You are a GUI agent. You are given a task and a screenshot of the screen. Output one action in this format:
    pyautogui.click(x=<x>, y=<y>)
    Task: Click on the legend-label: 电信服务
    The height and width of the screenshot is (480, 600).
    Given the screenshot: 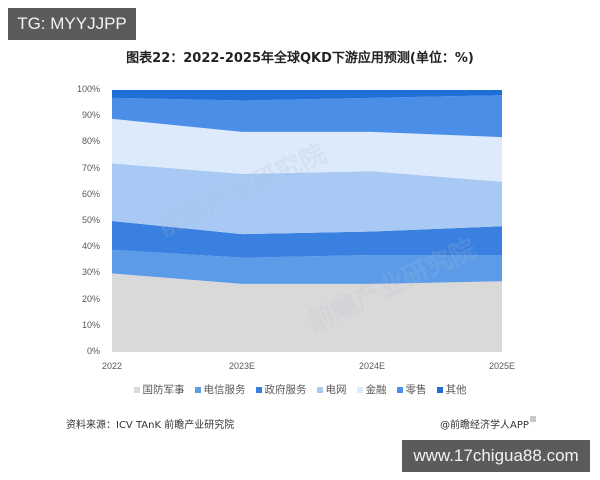 What is the action you would take?
    pyautogui.click(x=224, y=390)
    